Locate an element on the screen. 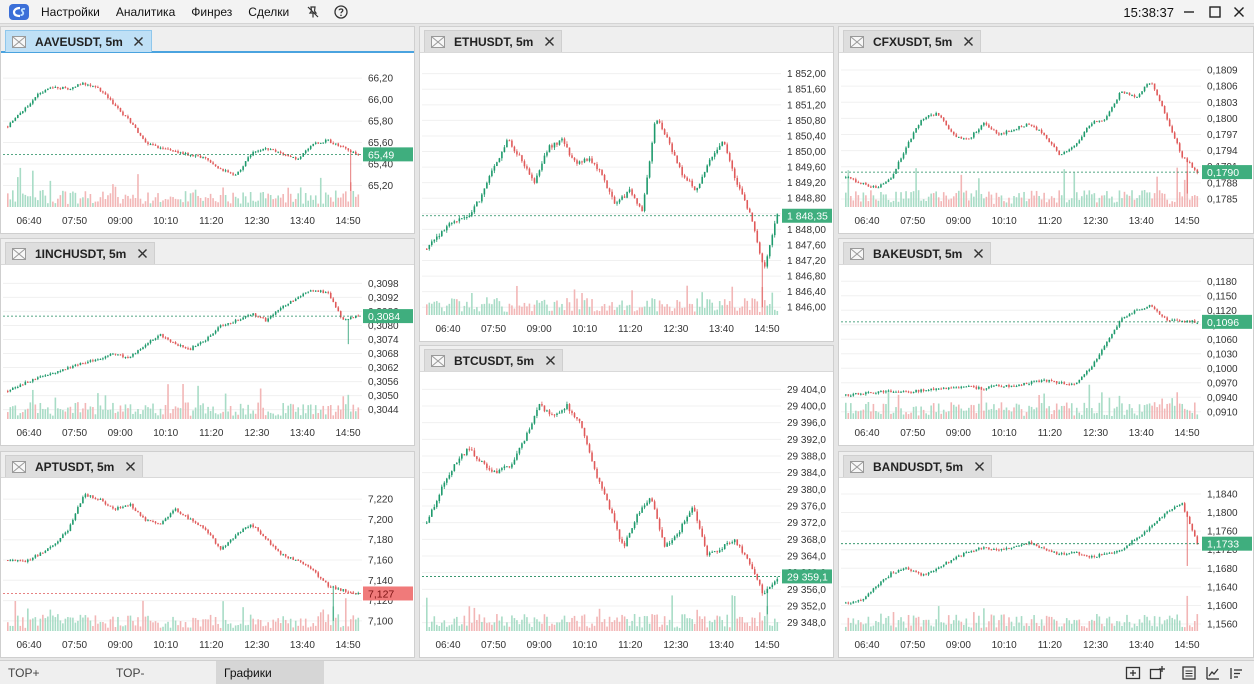 The width and height of the screenshot is (1254, 684). chart-placeholder-icon is located at coordinates (857, 41).